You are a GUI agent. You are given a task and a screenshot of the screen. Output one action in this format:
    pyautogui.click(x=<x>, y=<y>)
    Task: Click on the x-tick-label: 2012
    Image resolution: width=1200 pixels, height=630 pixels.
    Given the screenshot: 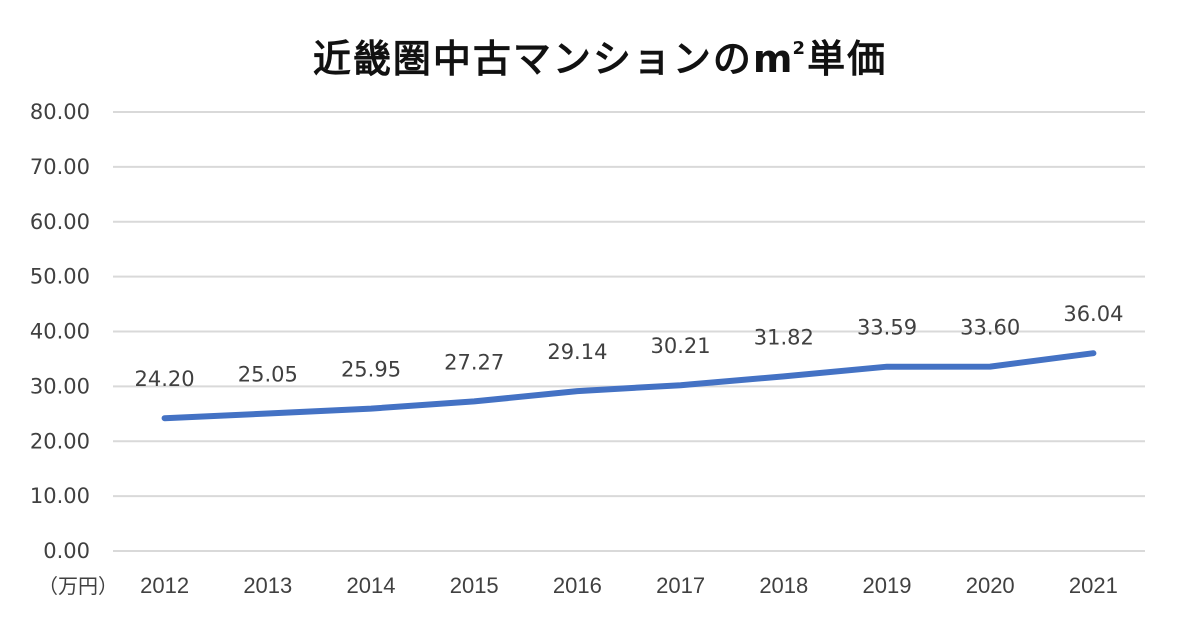 What is the action you would take?
    pyautogui.click(x=164, y=585)
    